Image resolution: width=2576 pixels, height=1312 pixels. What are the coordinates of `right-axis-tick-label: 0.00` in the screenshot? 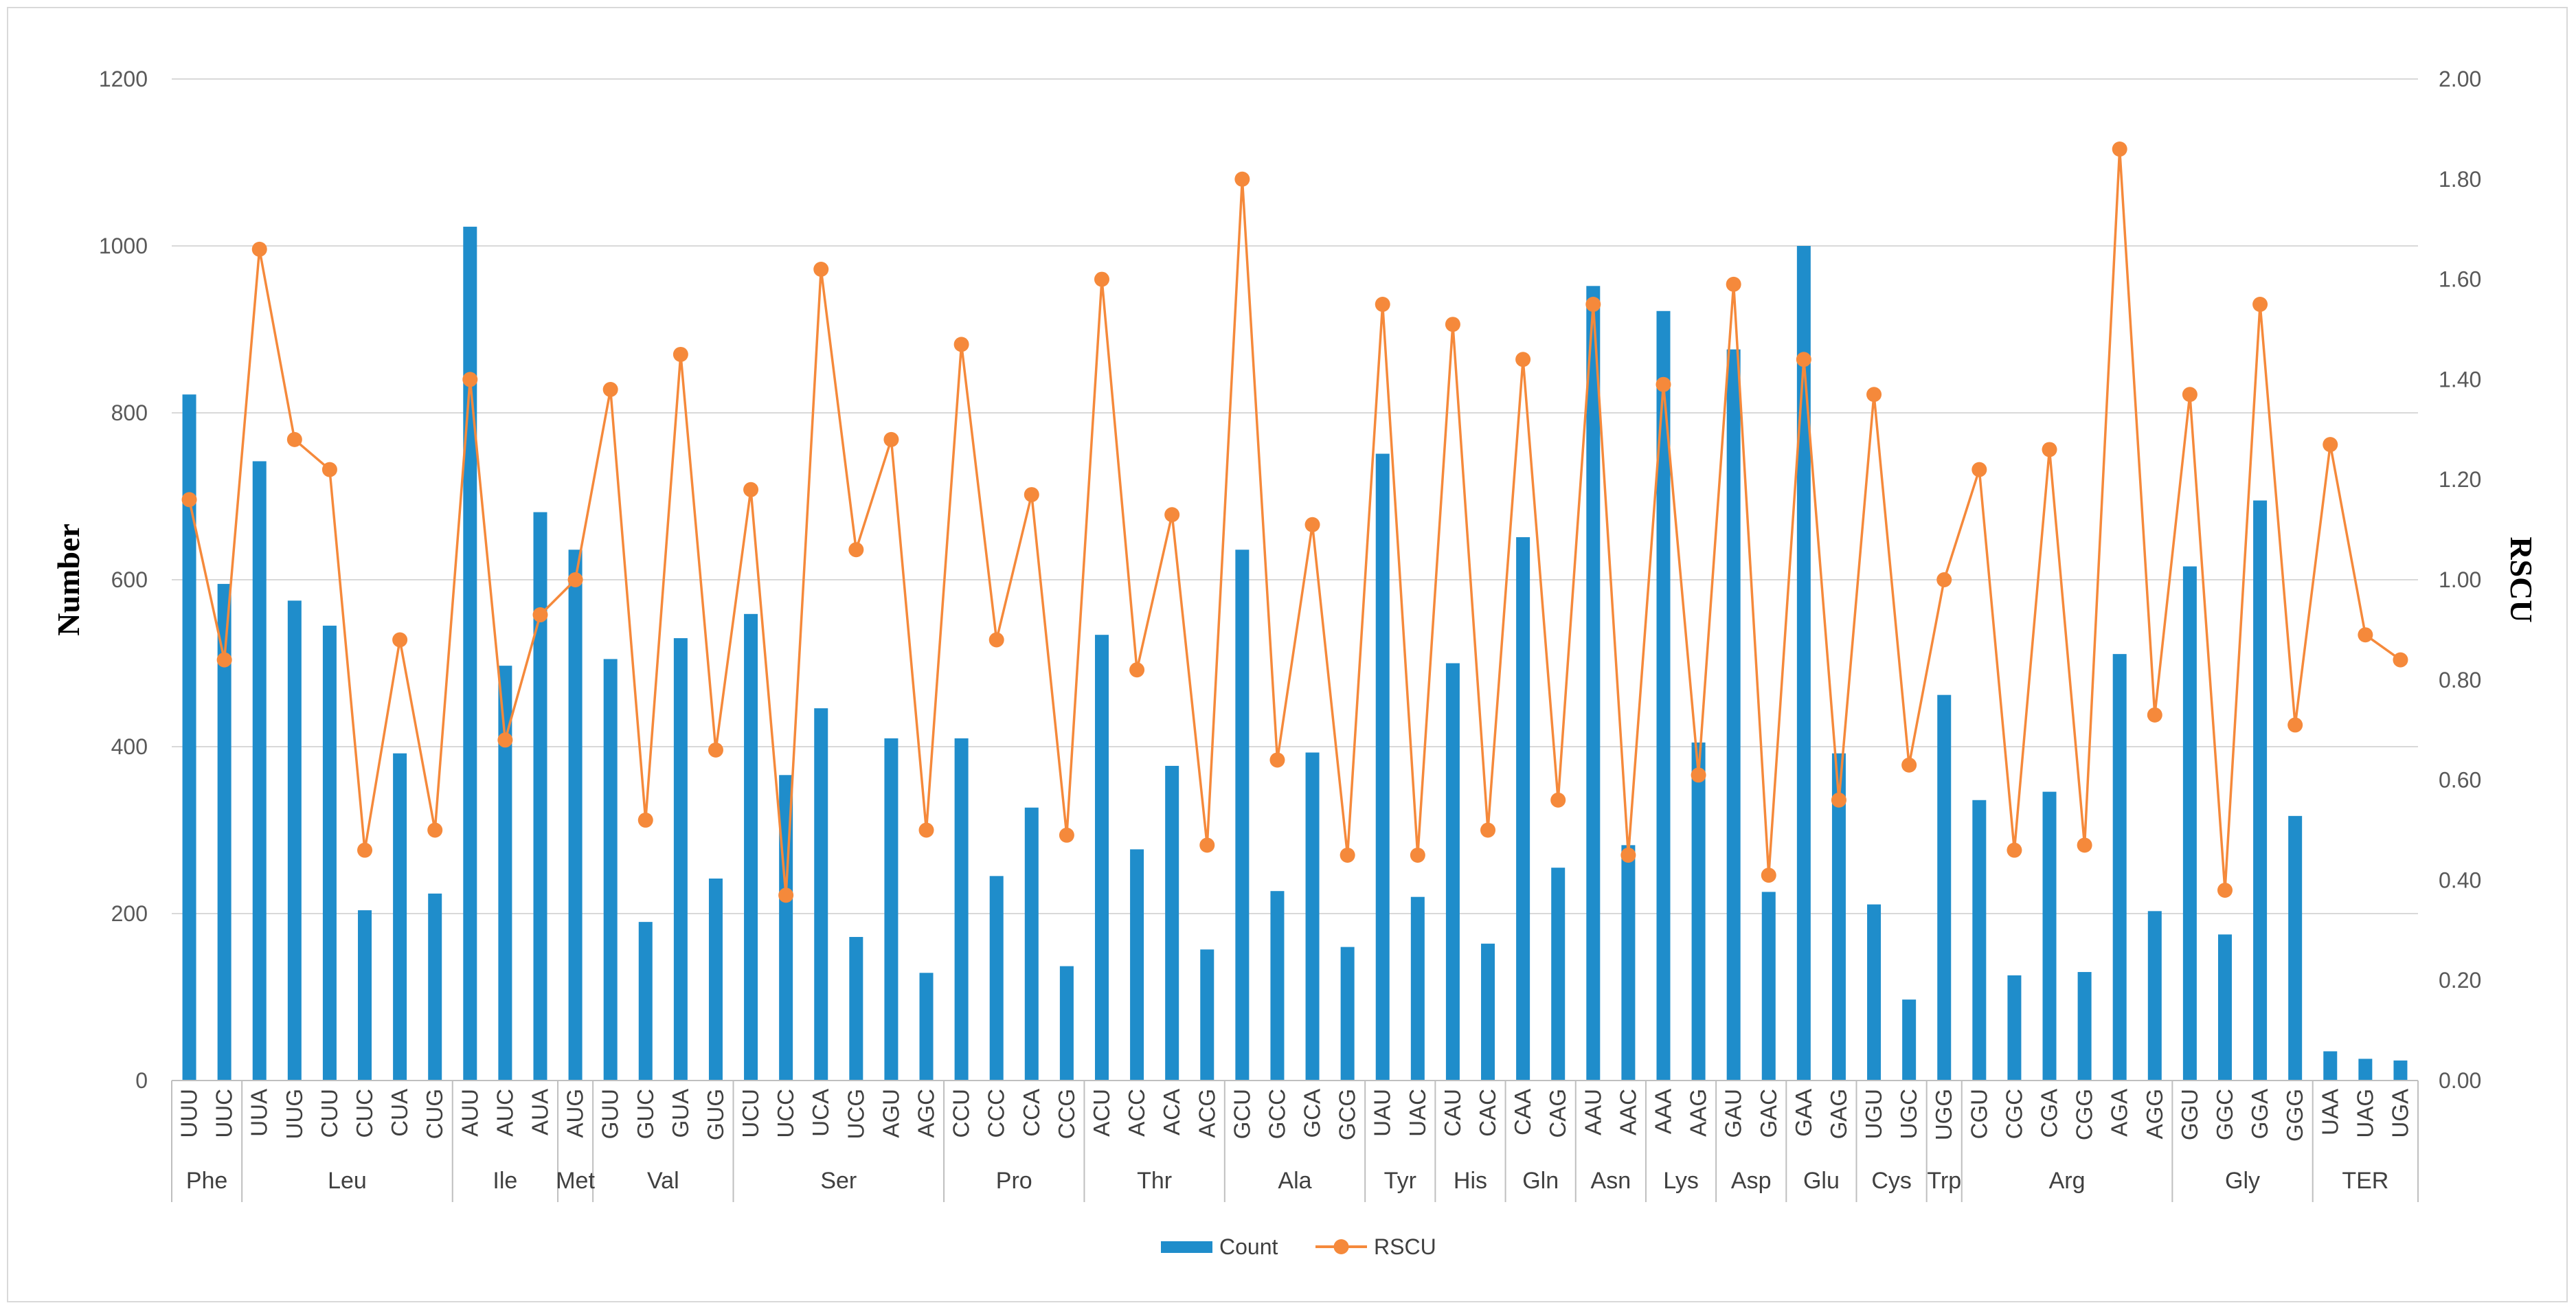 It's located at (2460, 1080).